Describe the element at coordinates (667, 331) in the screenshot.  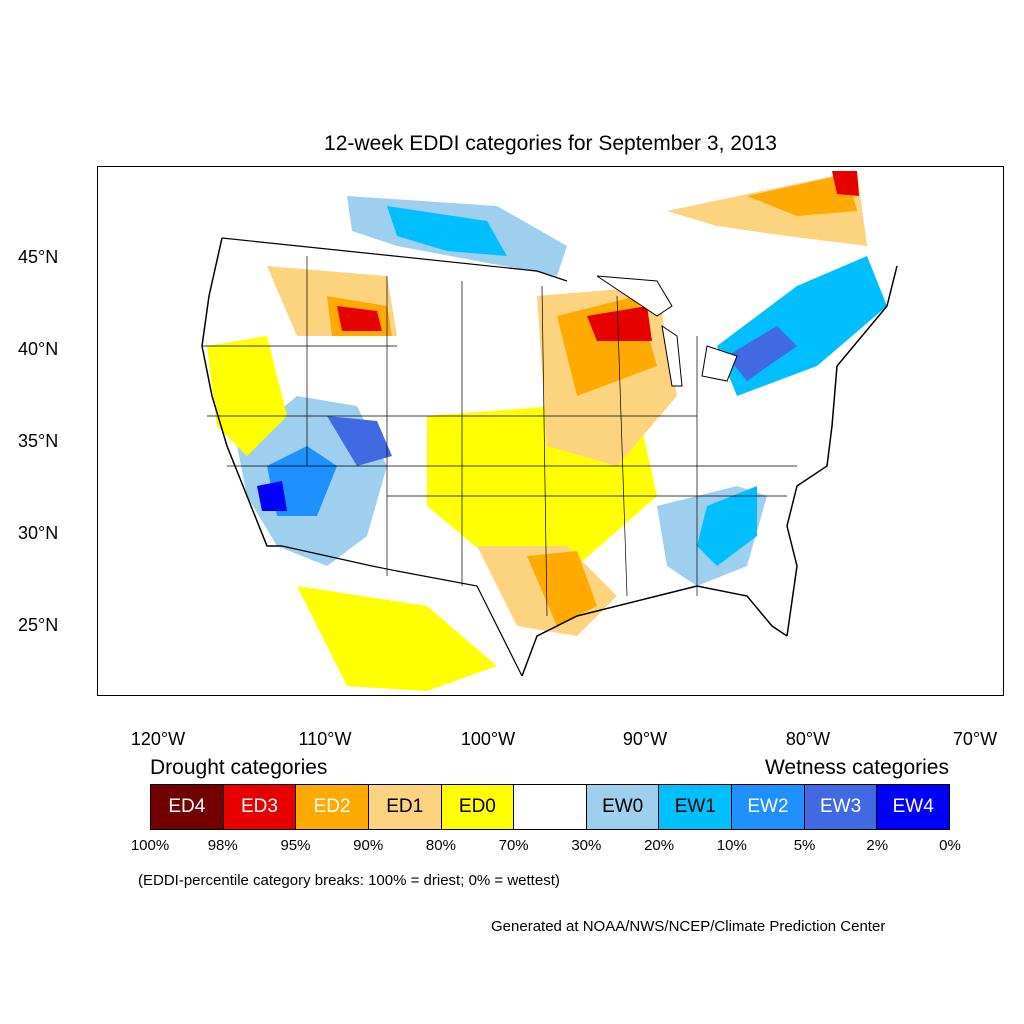
I see `great-lakes` at that location.